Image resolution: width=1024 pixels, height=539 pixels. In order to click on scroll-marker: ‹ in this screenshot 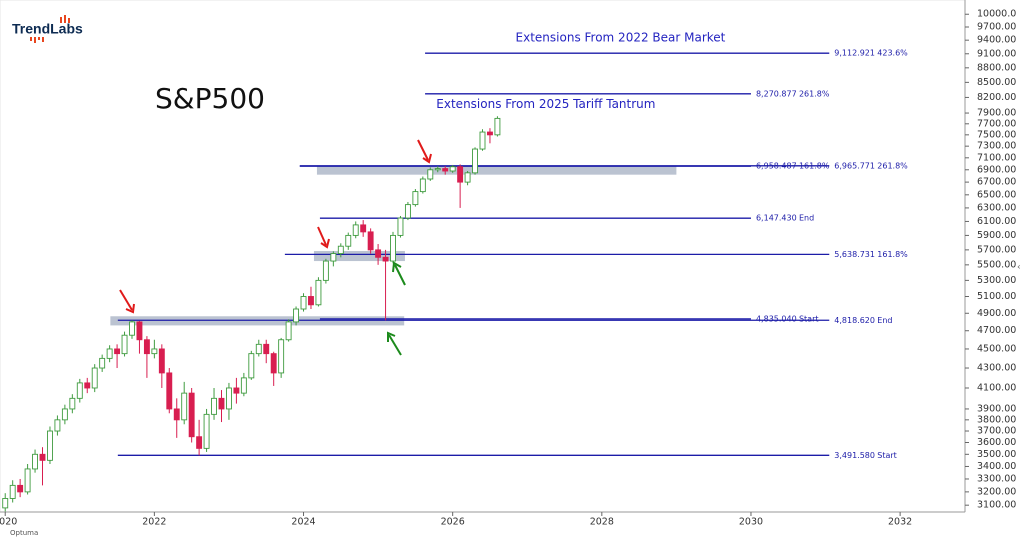, I will do `click(1019, 268)`.